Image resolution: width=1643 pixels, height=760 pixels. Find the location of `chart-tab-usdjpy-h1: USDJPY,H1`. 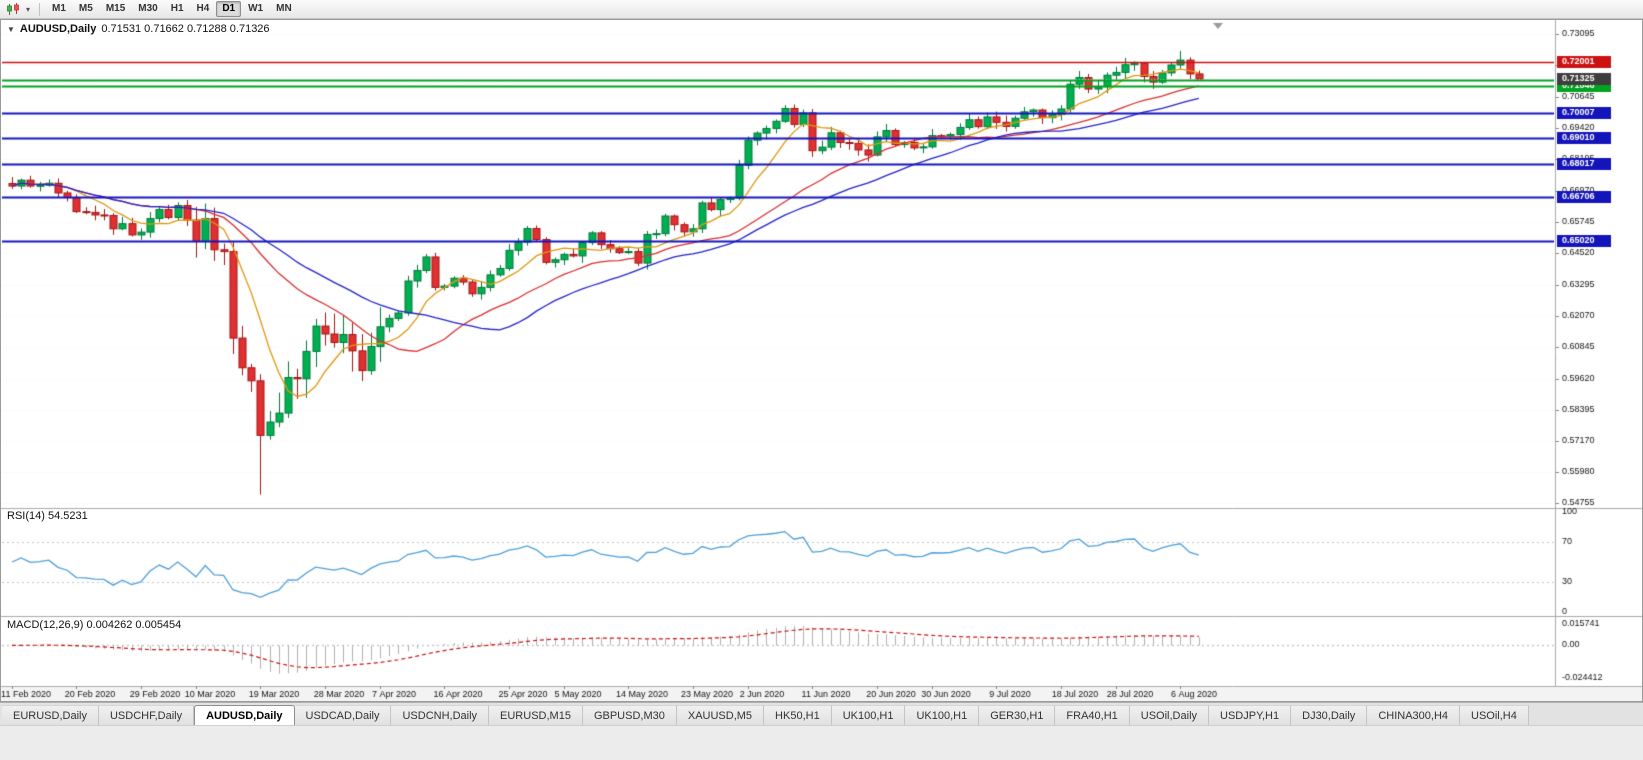

chart-tab-usdjpy-h1: USDJPY,H1 is located at coordinates (1250, 715).